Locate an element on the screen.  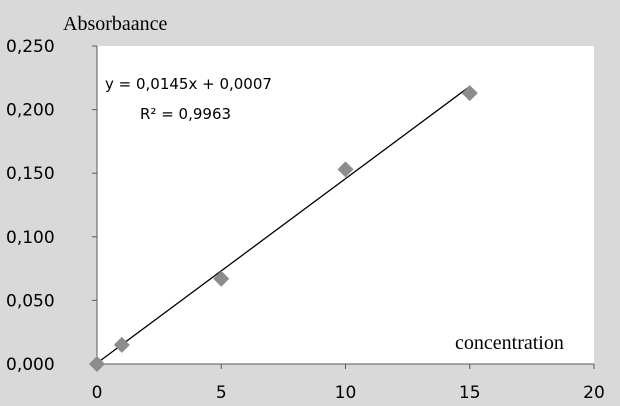
y-axis-label: Absorbaance is located at coordinates (115, 24).